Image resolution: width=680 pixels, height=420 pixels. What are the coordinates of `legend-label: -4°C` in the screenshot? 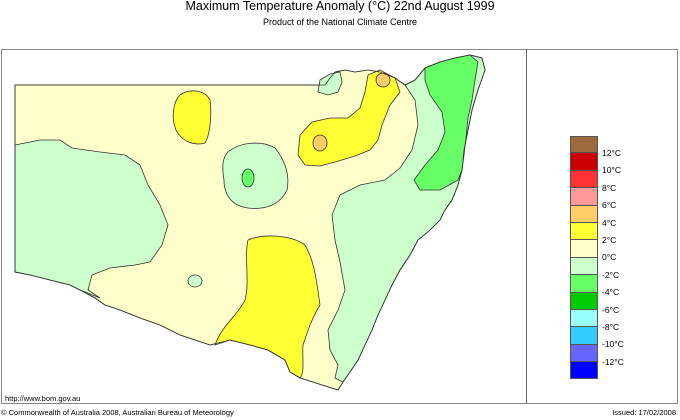 It's located at (611, 292).